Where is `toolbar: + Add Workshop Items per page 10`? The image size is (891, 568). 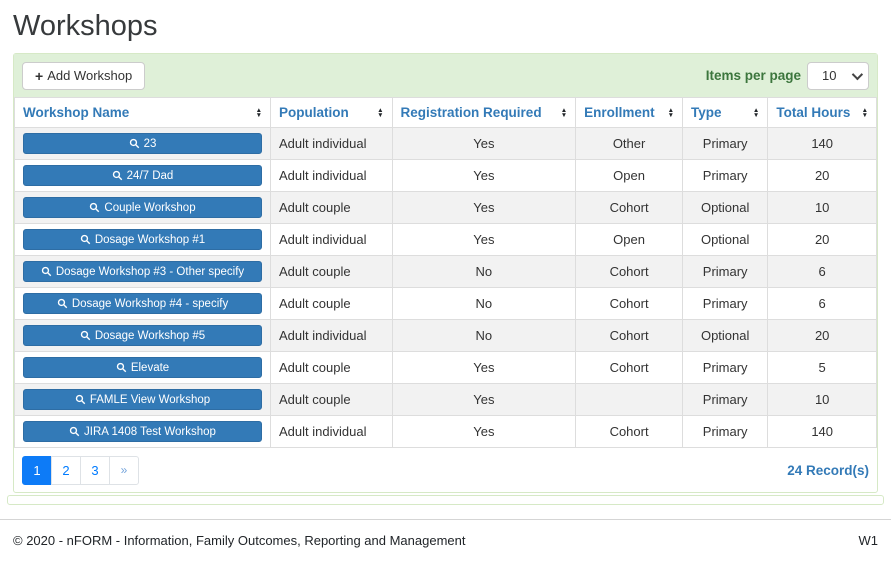 toolbar: + Add Workshop Items per page 10 is located at coordinates (445, 75).